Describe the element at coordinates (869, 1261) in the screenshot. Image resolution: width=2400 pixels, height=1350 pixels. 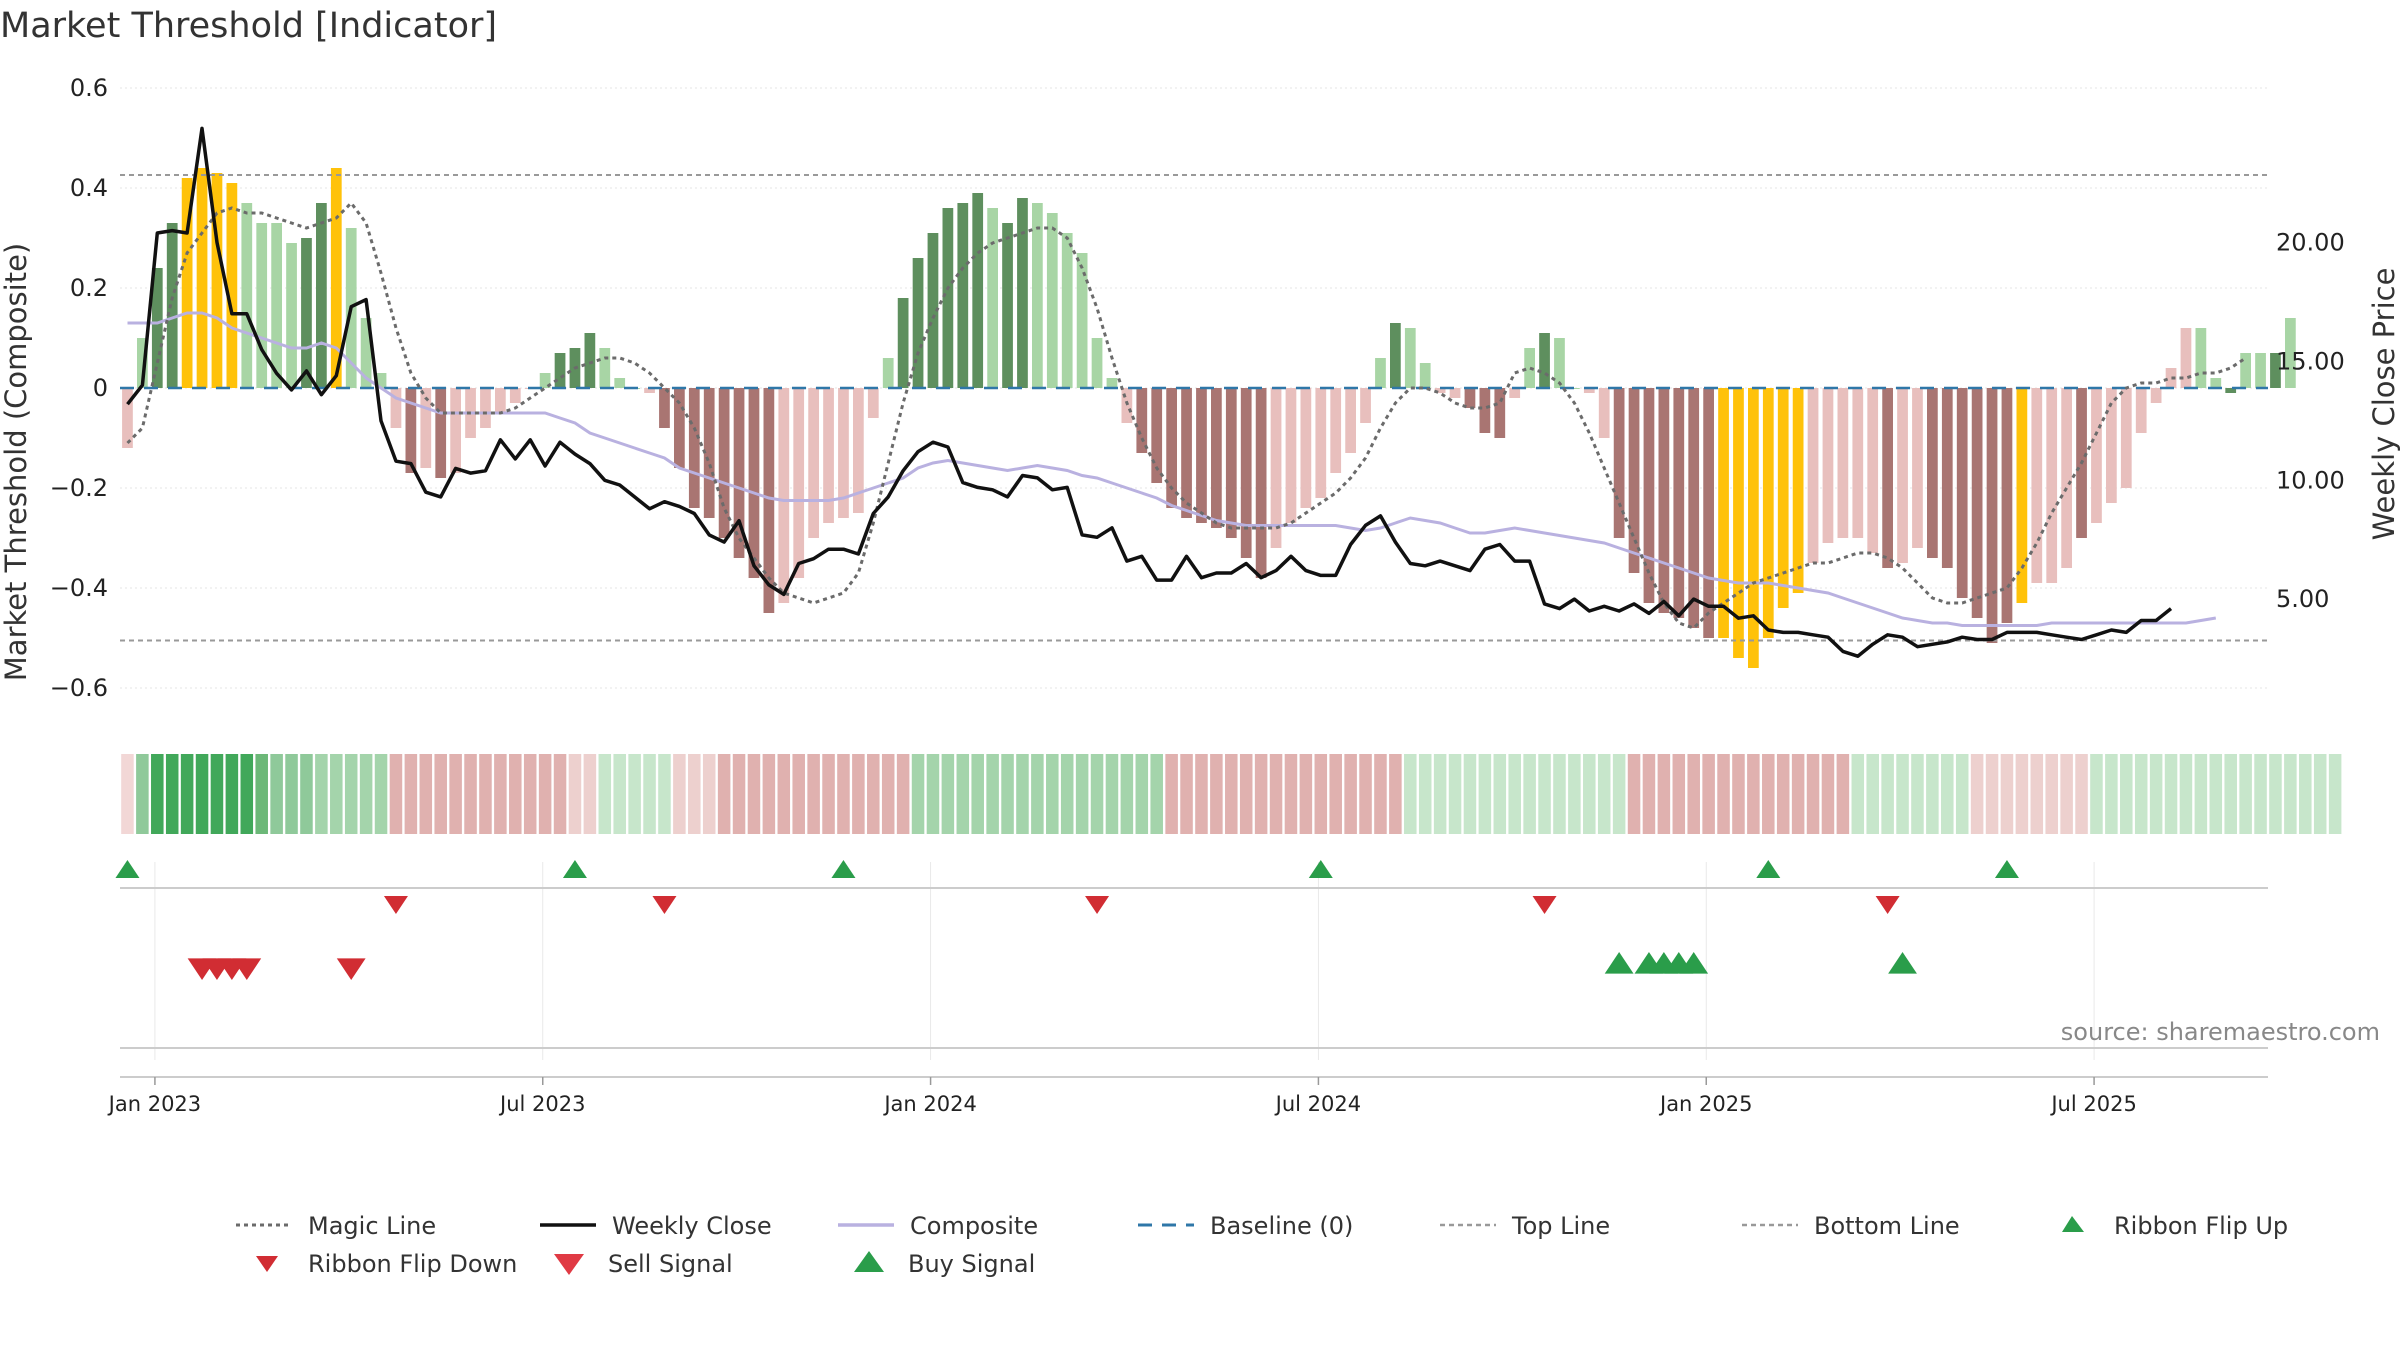
I see `legend-buy-swatch` at that location.